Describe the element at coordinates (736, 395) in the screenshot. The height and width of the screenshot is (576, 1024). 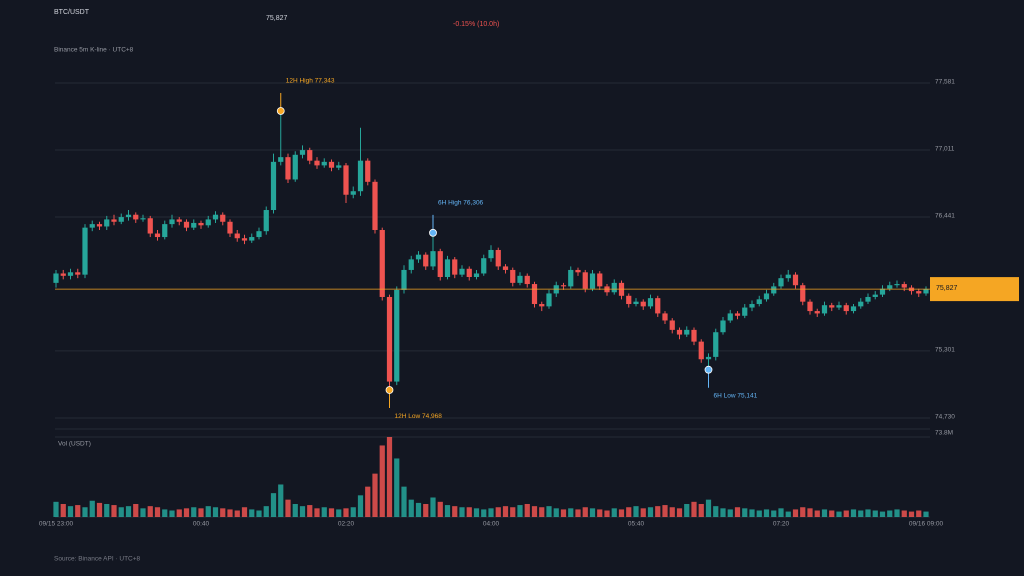
I see `annotation-label: 6H Low 75,141` at that location.